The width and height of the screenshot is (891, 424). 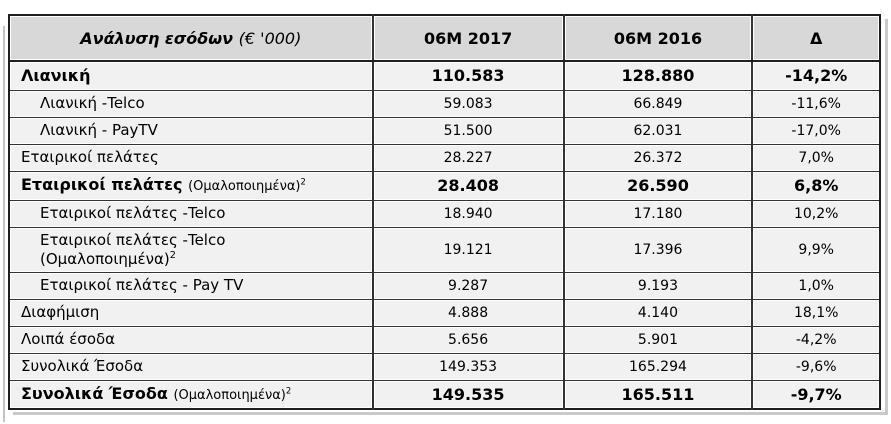 What do you see at coordinates (658, 250) in the screenshot?
I see `value-06m-2016: 17.396` at bounding box center [658, 250].